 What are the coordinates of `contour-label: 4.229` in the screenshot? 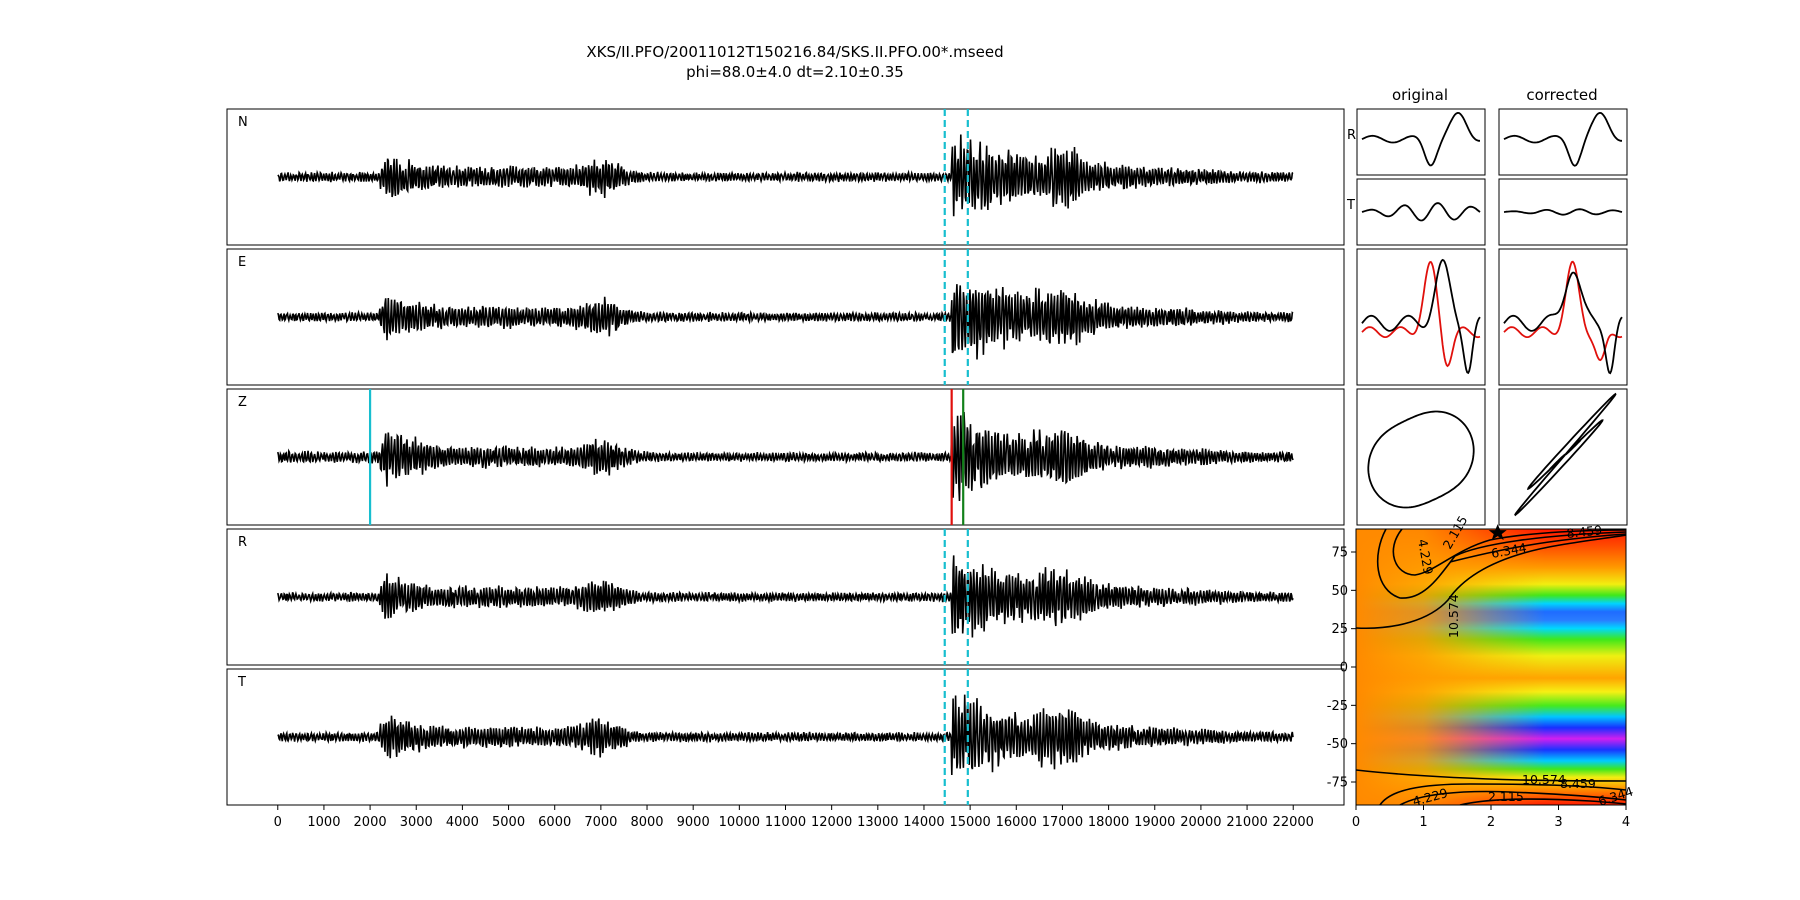 It's located at (1425, 557).